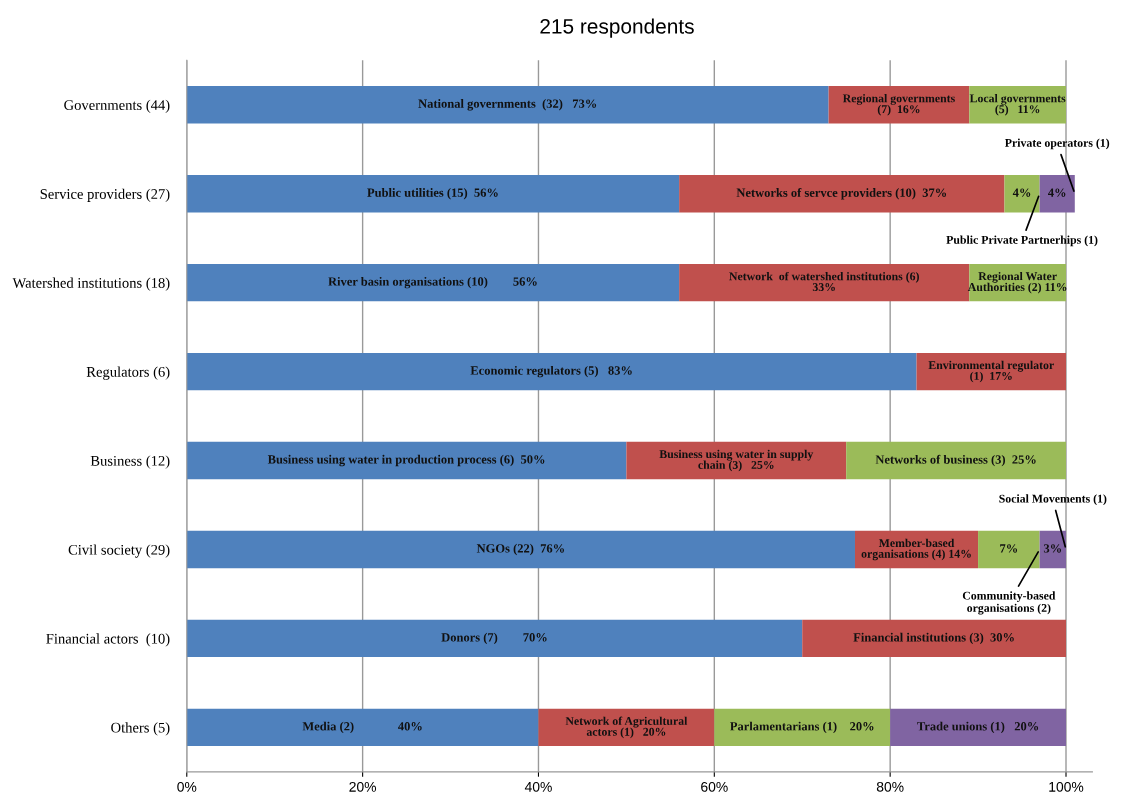 The height and width of the screenshot is (804, 1132). Describe the element at coordinates (538, 786) in the screenshot. I see `x-tick-label: 40%` at that location.